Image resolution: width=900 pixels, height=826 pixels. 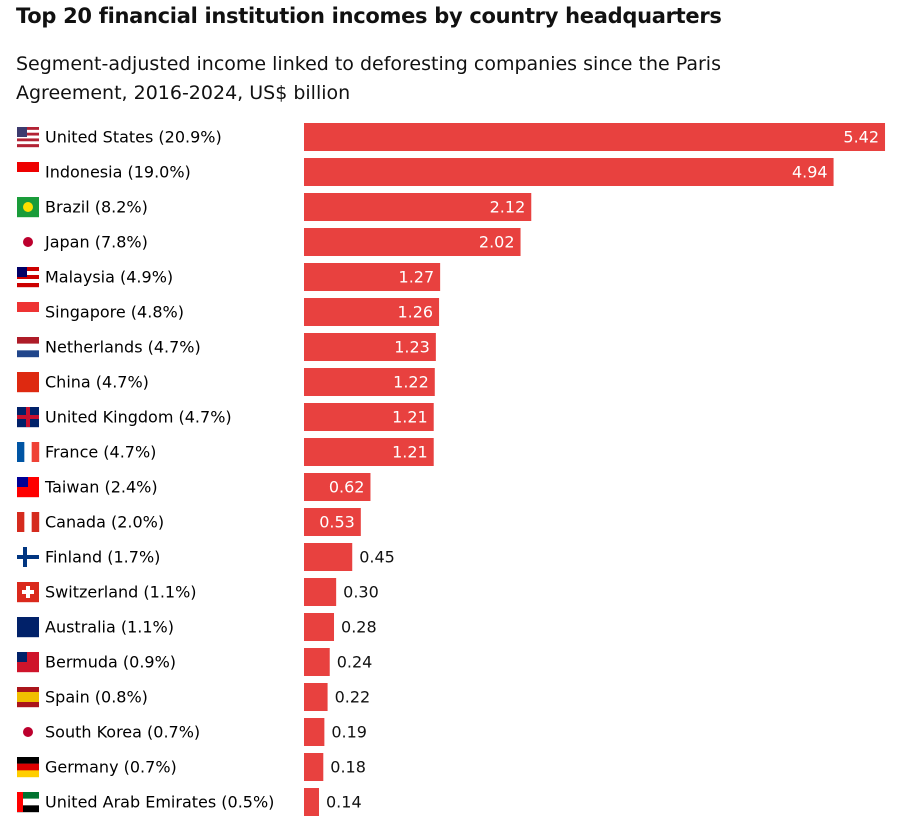 What do you see at coordinates (508, 207) in the screenshot?
I see `value-label: 2.12` at bounding box center [508, 207].